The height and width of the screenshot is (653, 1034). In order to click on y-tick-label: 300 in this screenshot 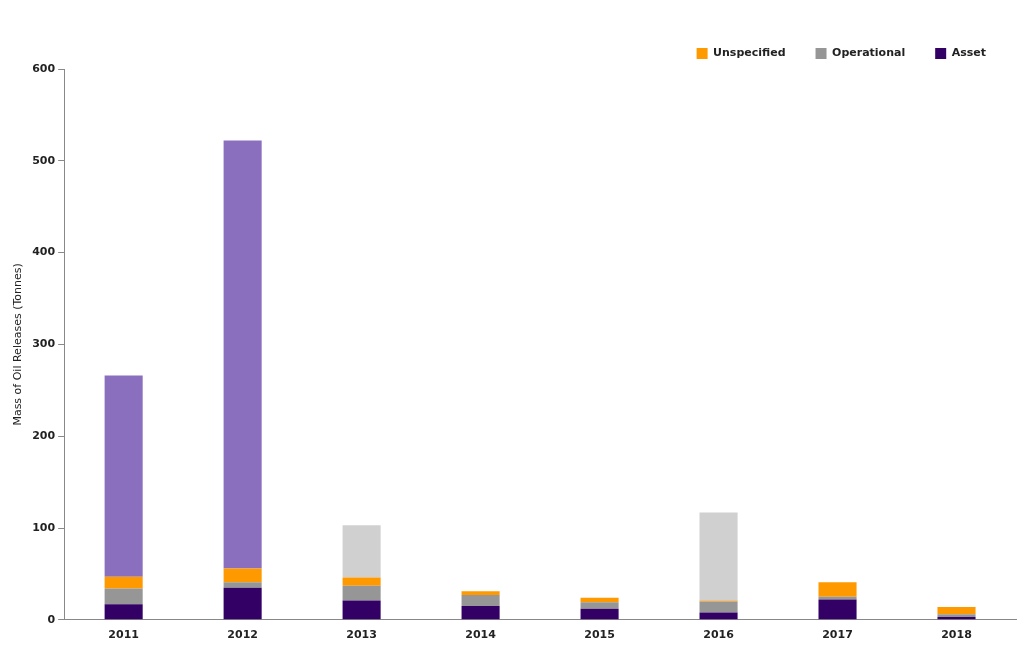, I will do `click(44, 344)`.